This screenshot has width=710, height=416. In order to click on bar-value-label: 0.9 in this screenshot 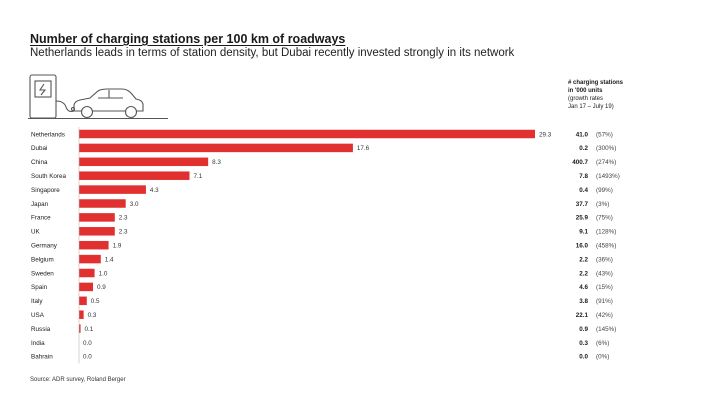, I will do `click(101, 287)`.